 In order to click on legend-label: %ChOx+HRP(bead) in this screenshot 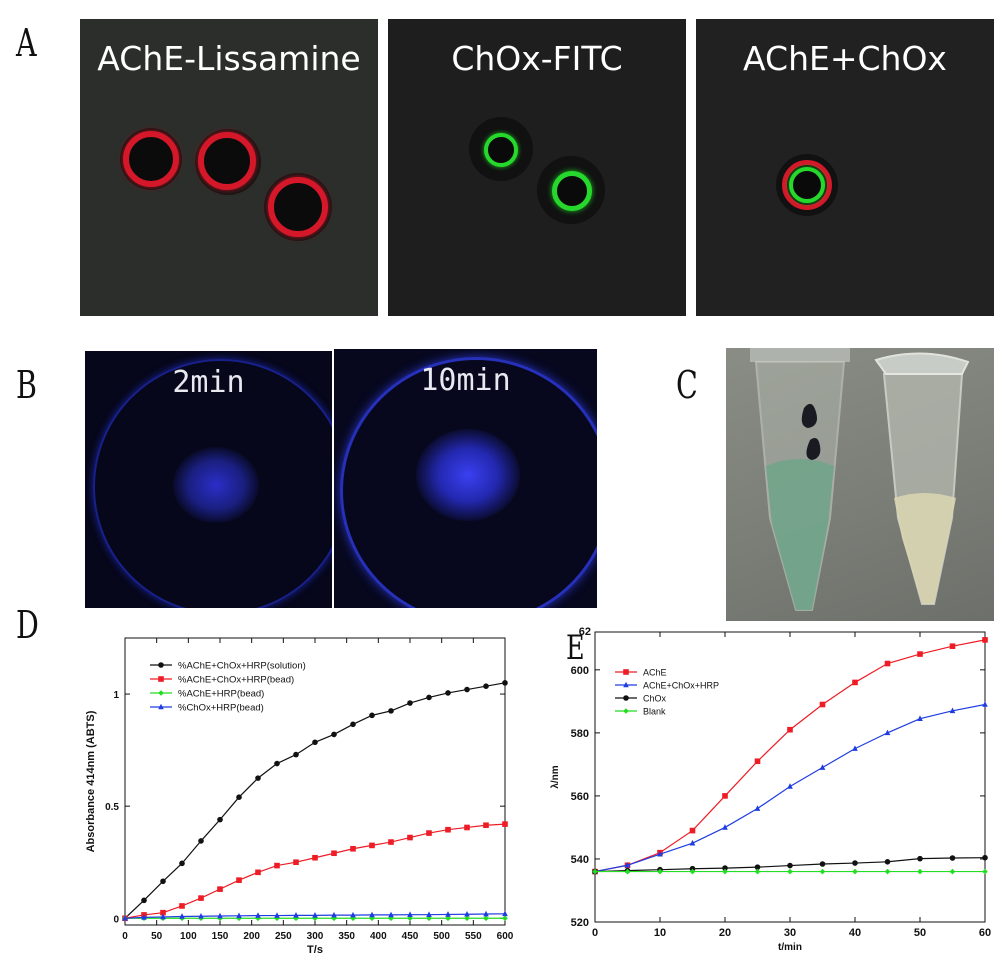, I will do `click(221, 708)`.